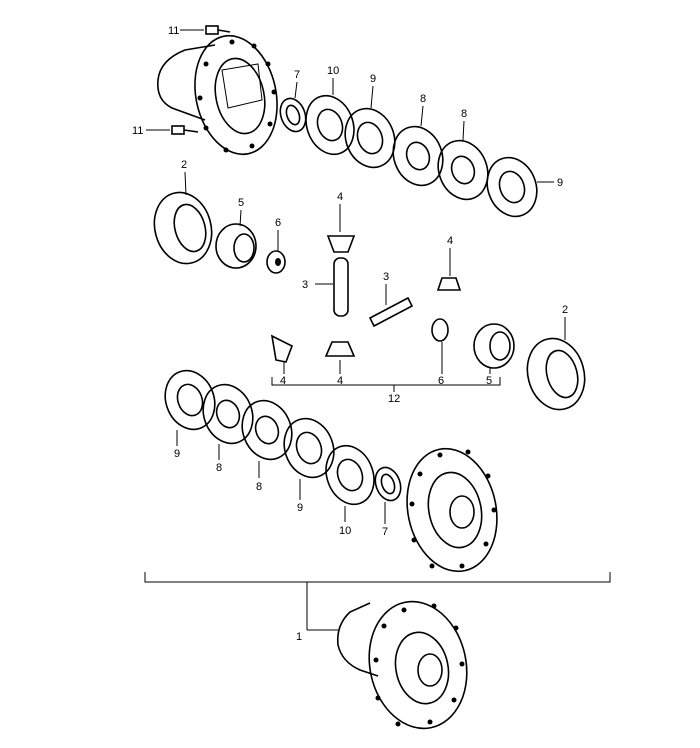  Describe the element at coordinates (373, 79) in the screenshot. I see `callout-9-upper-1: 9` at that location.